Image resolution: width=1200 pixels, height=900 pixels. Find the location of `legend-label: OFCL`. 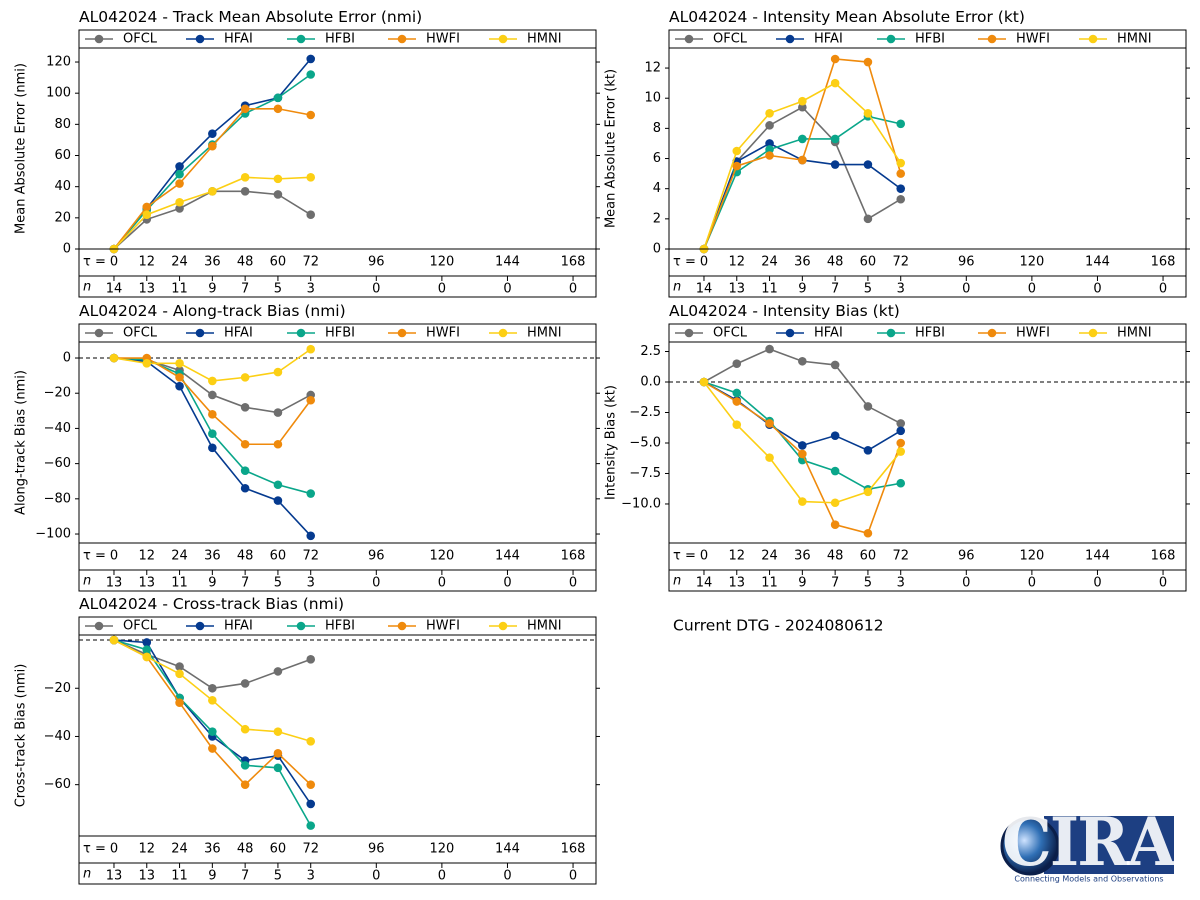

legend-label: OFCL is located at coordinates (730, 333).